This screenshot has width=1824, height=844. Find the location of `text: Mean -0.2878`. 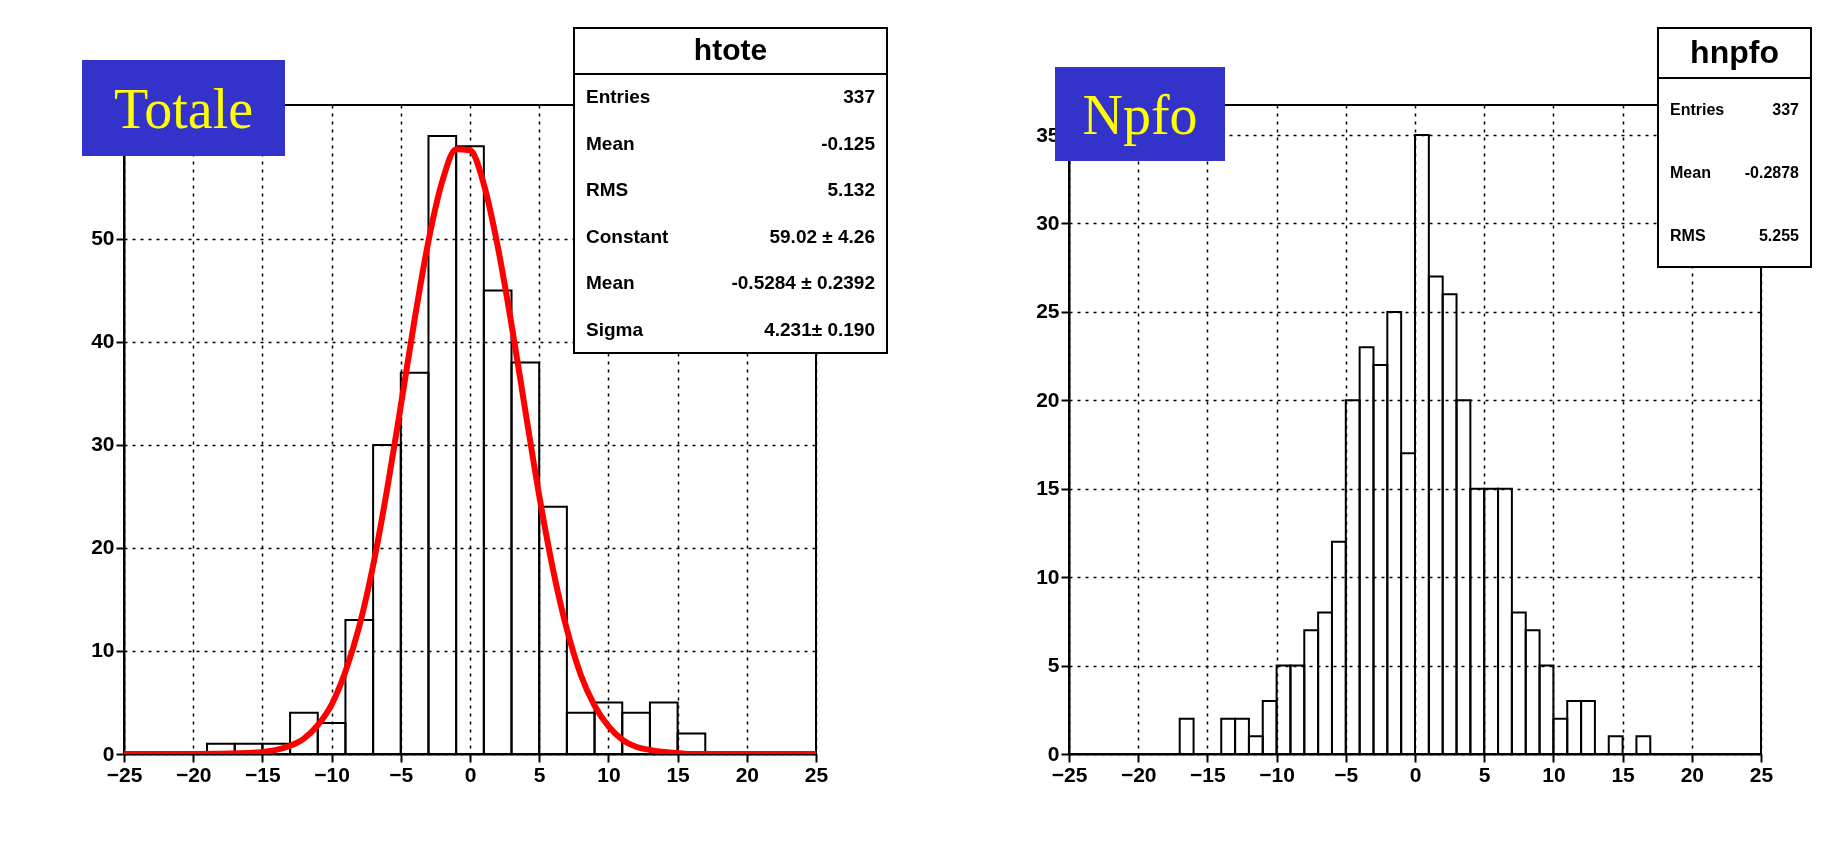

text: Mean -0.2878 is located at coordinates (1734, 172).